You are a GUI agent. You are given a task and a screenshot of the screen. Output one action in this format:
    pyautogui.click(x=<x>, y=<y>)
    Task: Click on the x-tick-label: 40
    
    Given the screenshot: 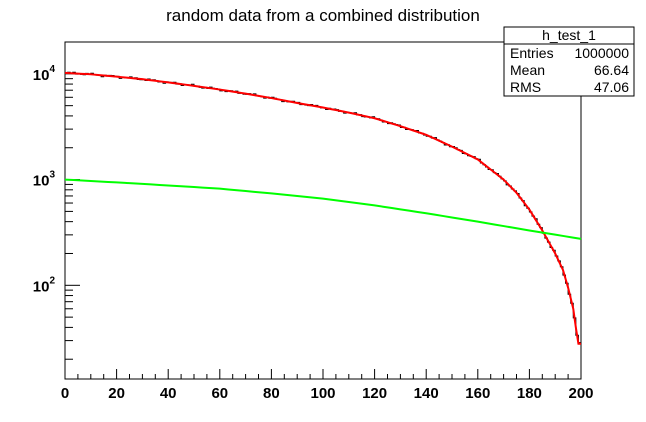 What is the action you would take?
    pyautogui.click(x=168, y=393)
    